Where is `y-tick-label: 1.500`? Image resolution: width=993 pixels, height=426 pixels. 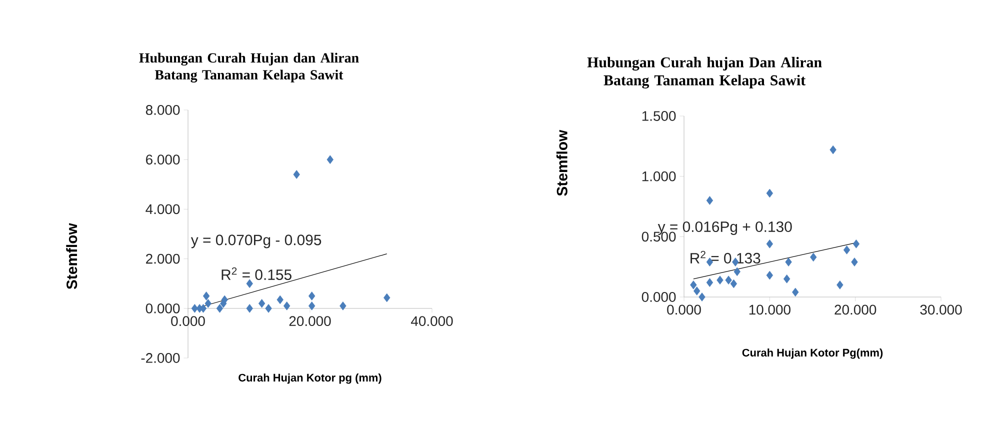
y-tick-label: 1.500 is located at coordinates (659, 116).